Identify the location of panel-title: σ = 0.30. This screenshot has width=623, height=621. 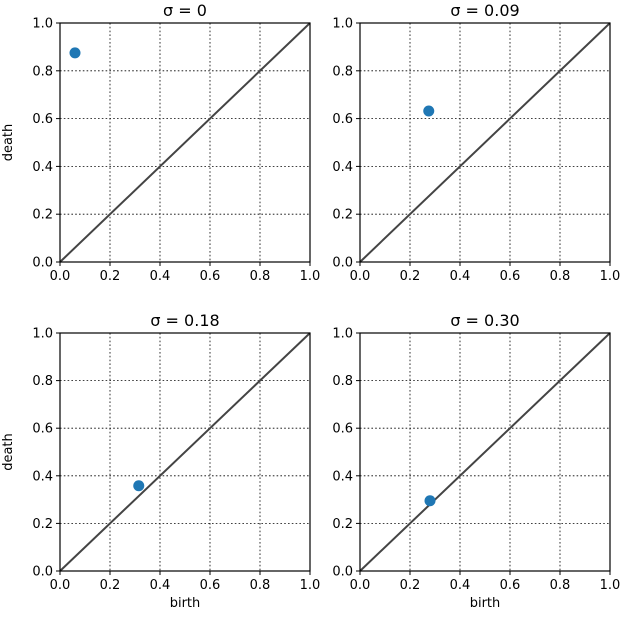
(484, 320).